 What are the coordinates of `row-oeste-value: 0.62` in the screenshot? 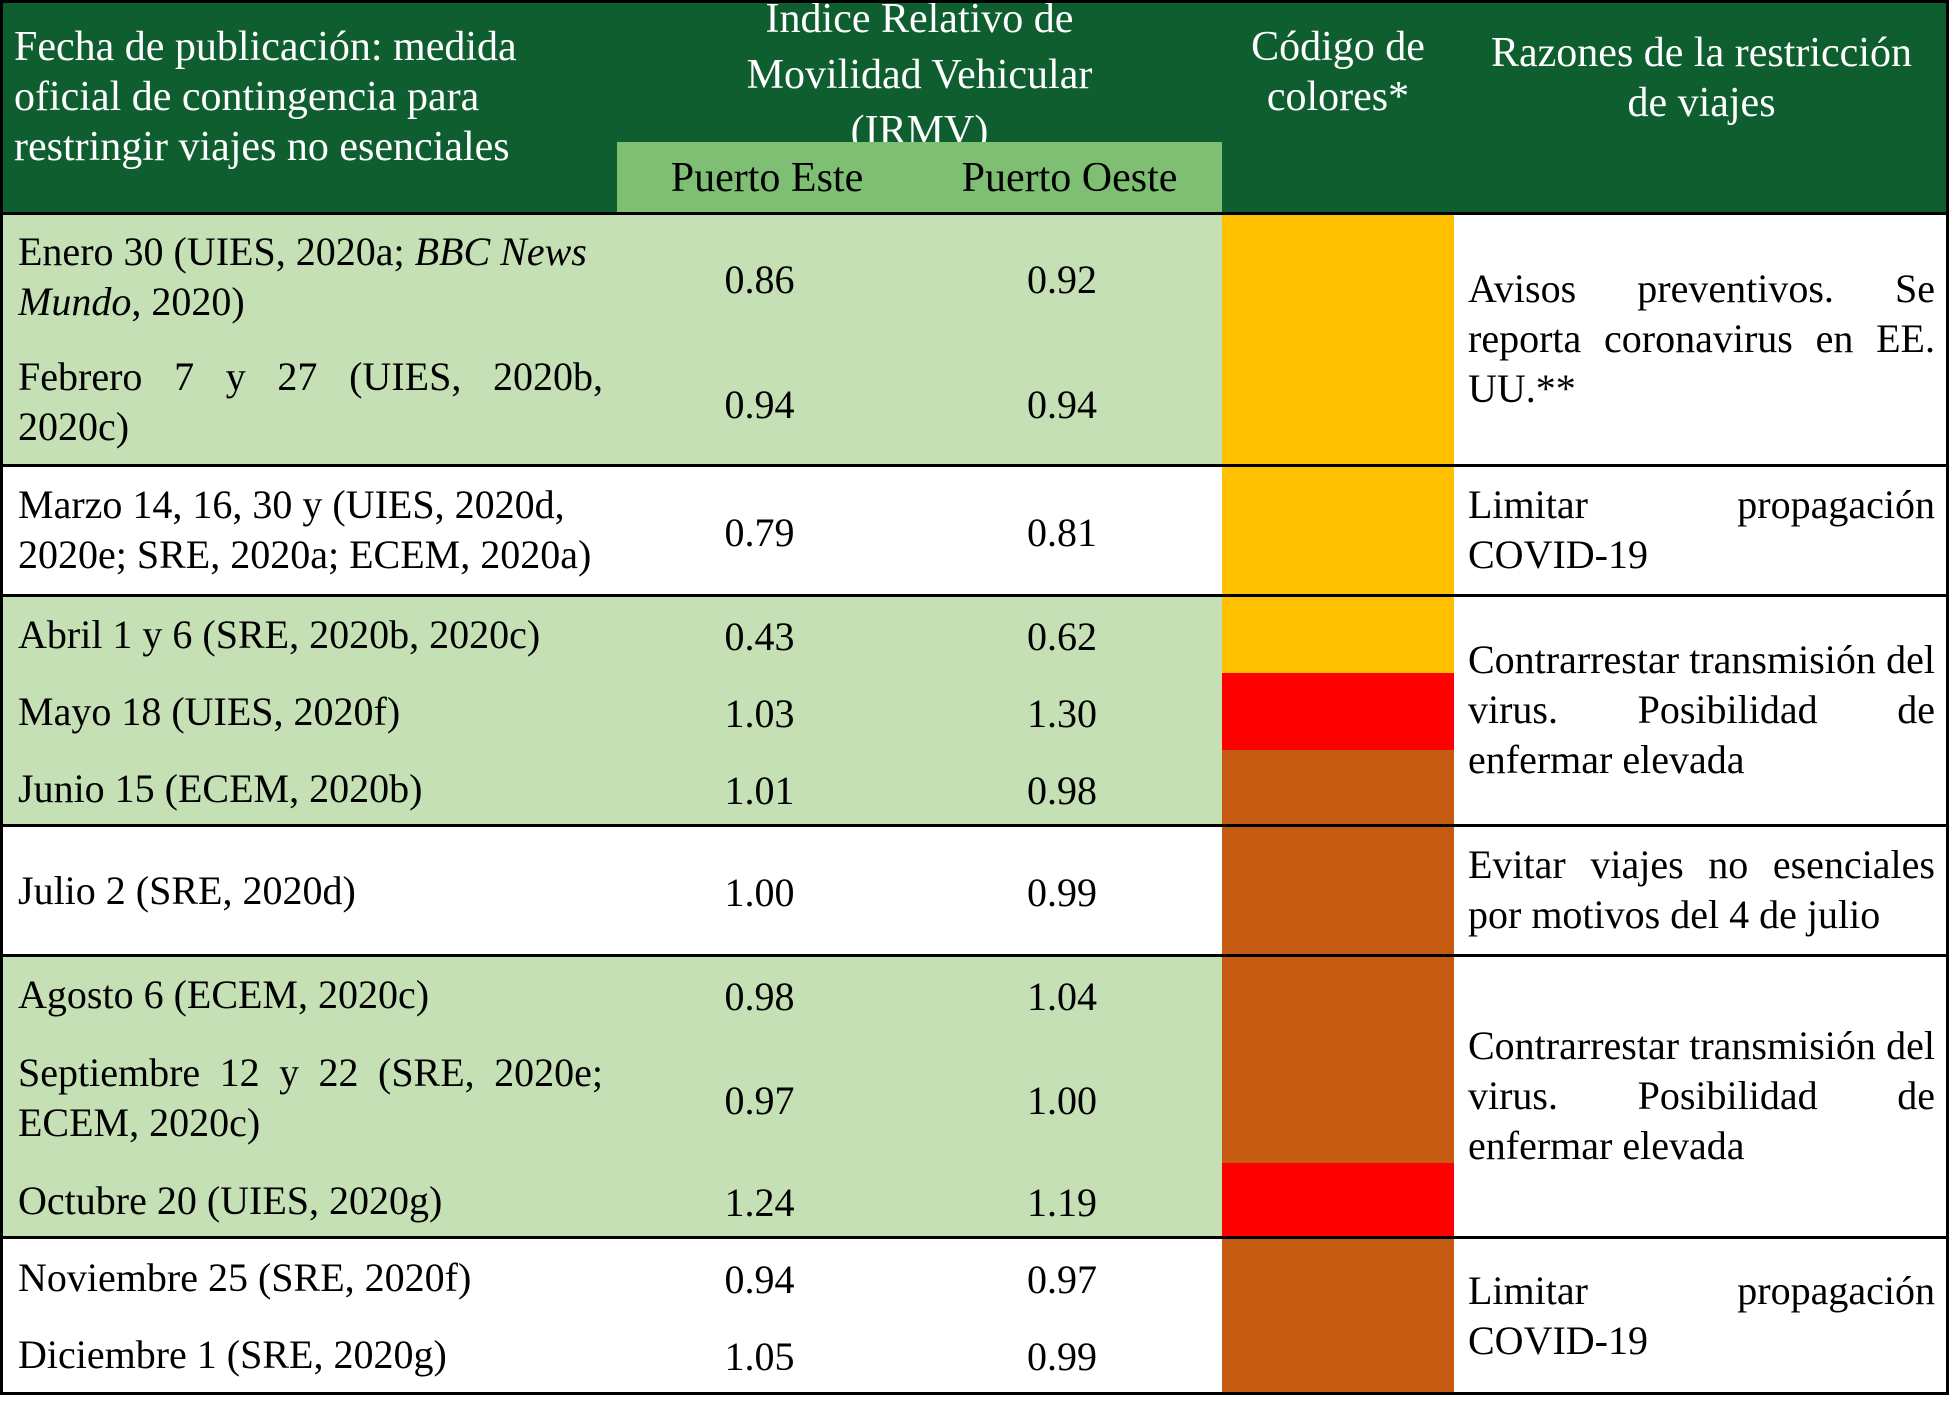 It's located at (1062, 636).